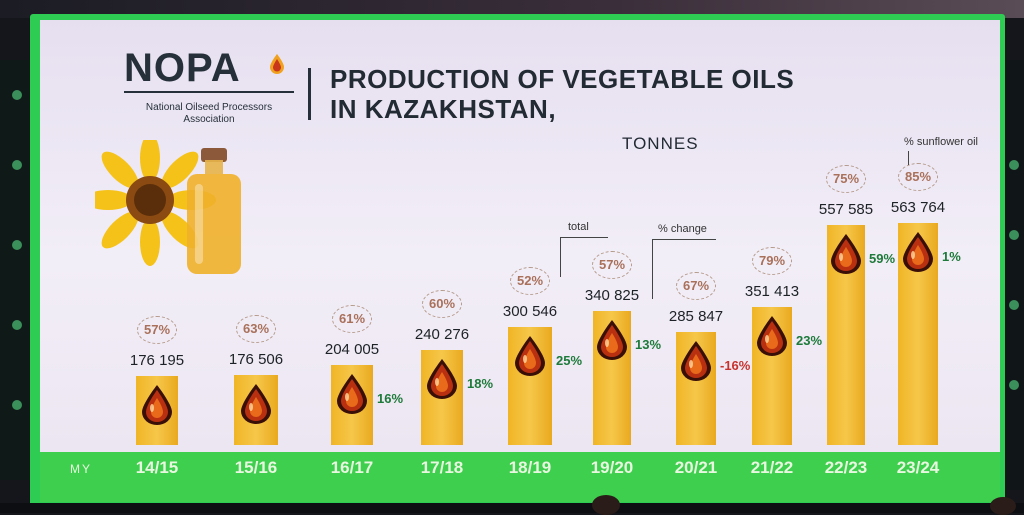 The width and height of the screenshot is (1024, 515). What do you see at coordinates (560, 257) in the screenshot?
I see `total-leader-line` at bounding box center [560, 257].